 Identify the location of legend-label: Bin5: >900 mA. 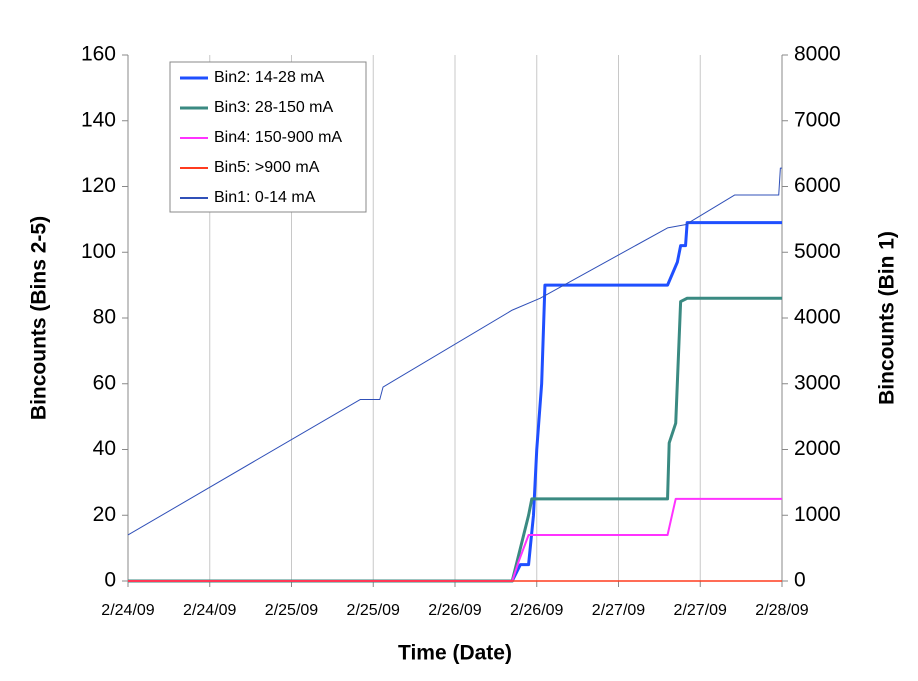
(267, 167).